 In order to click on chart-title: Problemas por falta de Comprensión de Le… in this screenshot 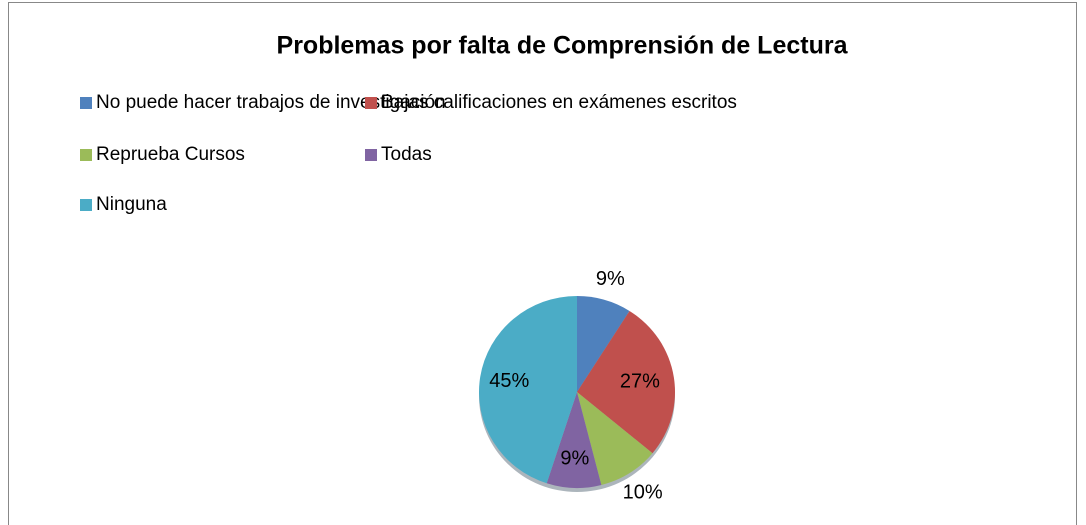, I will do `click(563, 46)`.